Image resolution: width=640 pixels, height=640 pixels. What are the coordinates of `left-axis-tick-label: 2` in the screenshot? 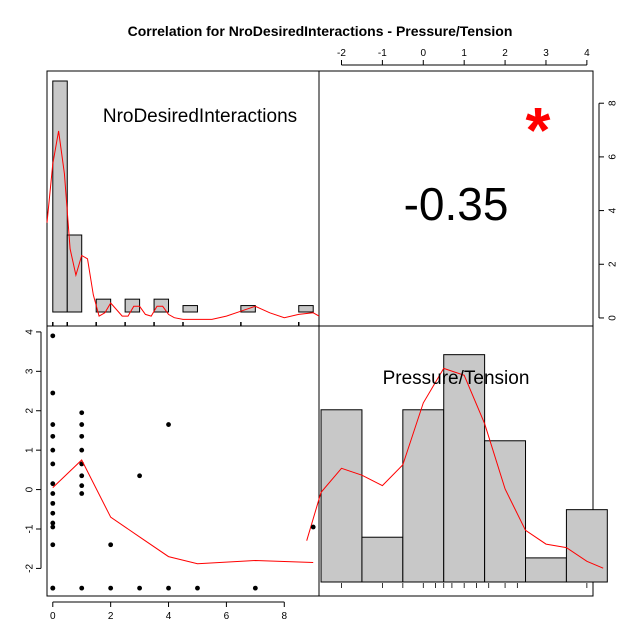 It's located at (30, 411).